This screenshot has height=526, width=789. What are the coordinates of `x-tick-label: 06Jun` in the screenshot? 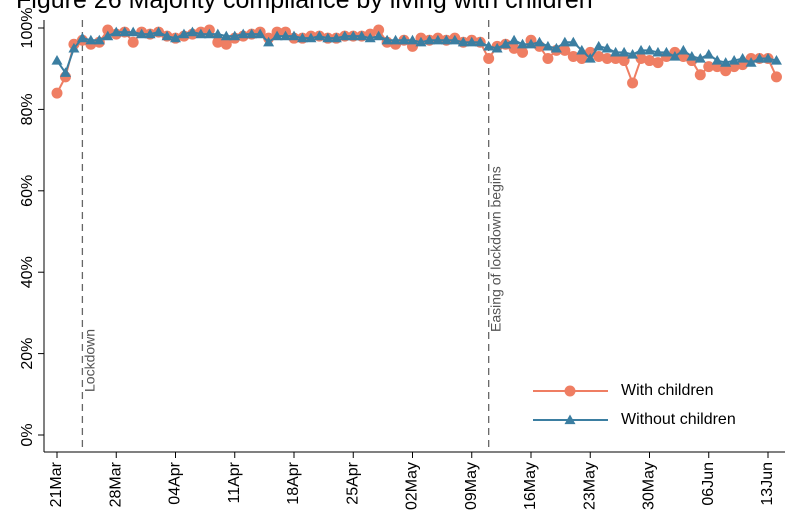 It's located at (708, 484).